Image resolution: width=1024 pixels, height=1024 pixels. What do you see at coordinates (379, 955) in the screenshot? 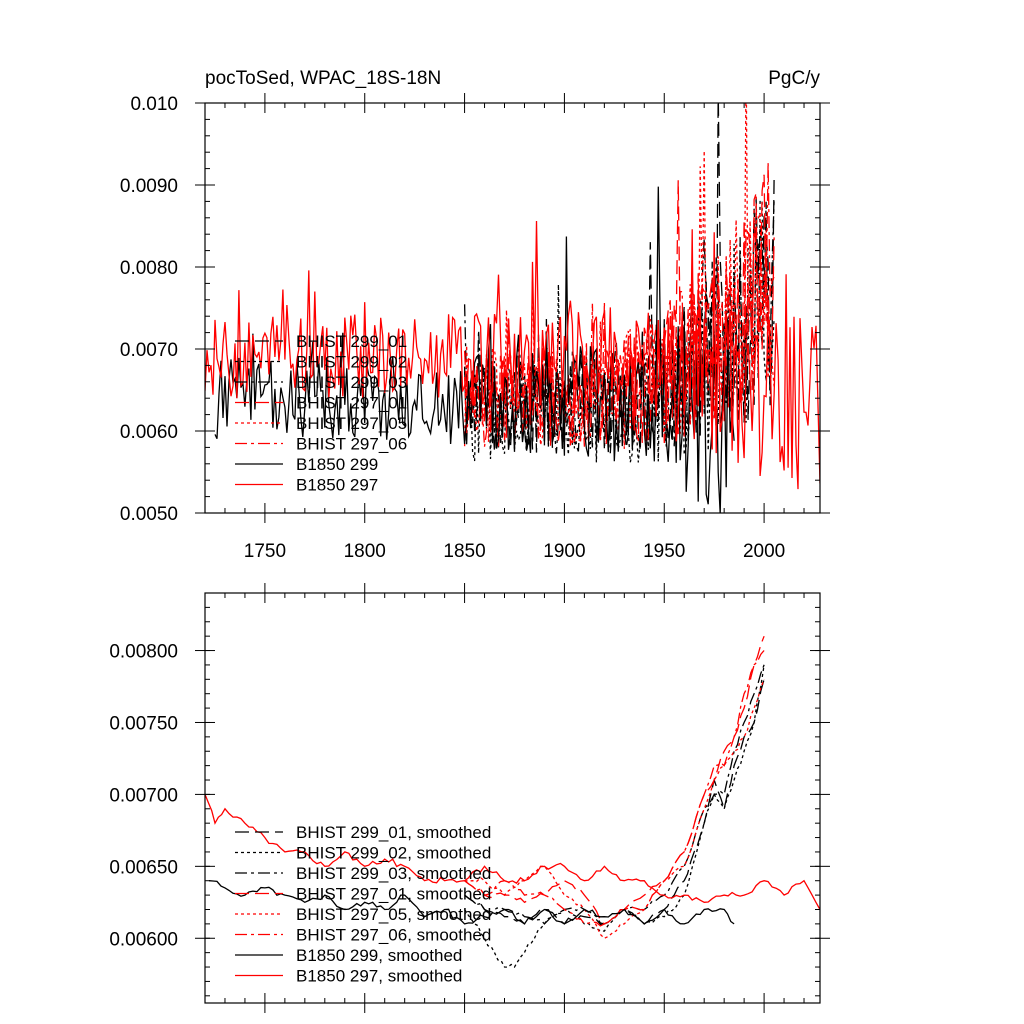
I see `legend-label: B1850 299, smoothed` at bounding box center [379, 955].